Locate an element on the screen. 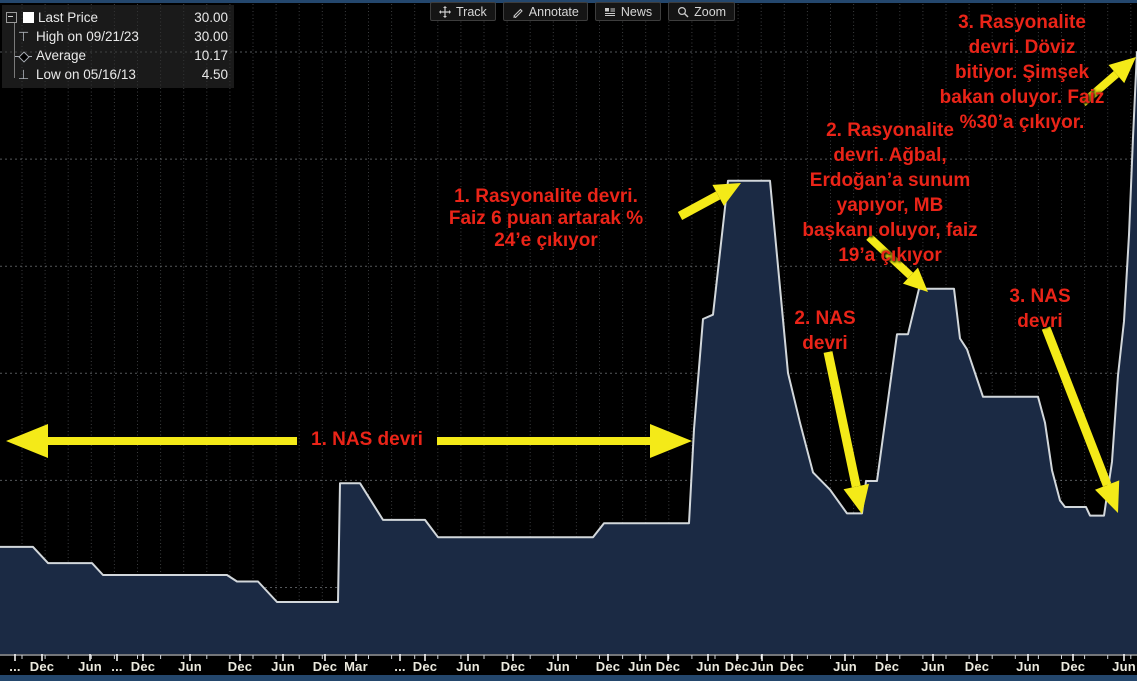 This screenshot has width=1137, height=681. legend-expand-icon is located at coordinates (11, 17).